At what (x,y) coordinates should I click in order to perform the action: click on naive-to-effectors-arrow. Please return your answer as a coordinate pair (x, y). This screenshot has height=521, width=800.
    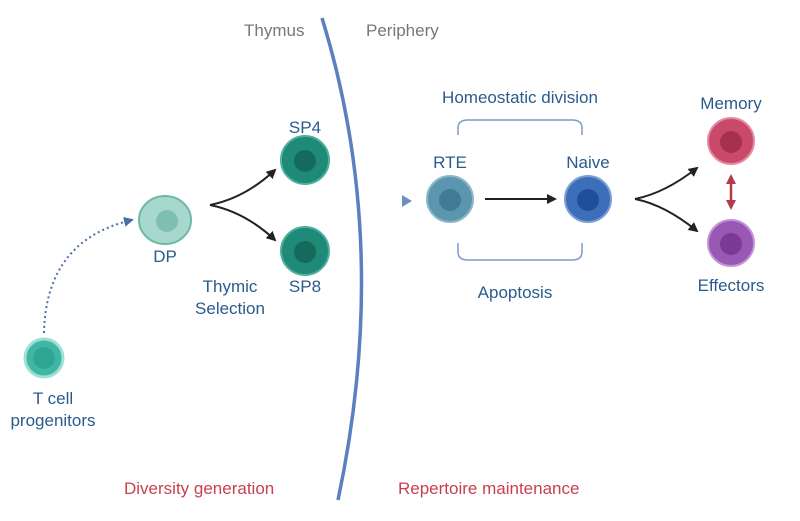
    Looking at the image, I should click on (666, 215).